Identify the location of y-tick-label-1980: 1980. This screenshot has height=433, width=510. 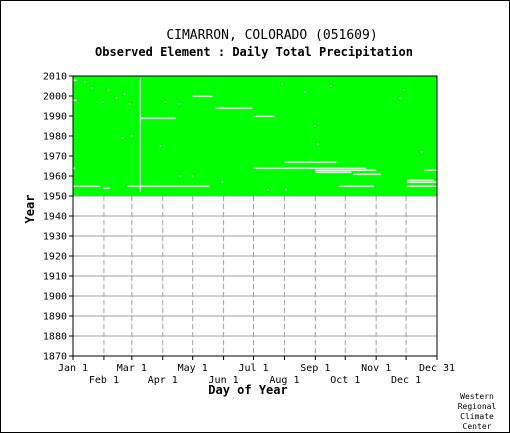
(55, 137).